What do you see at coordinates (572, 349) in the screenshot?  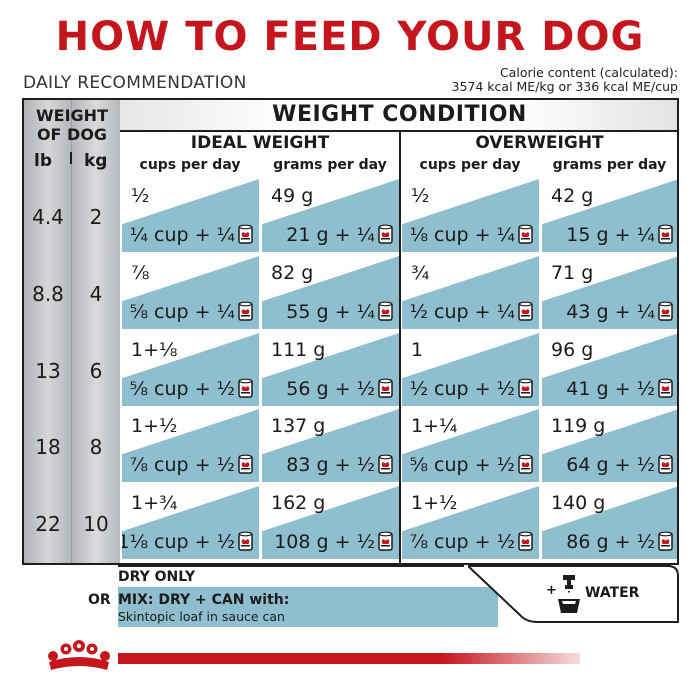 I see `dry-only-amount: 96 g` at bounding box center [572, 349].